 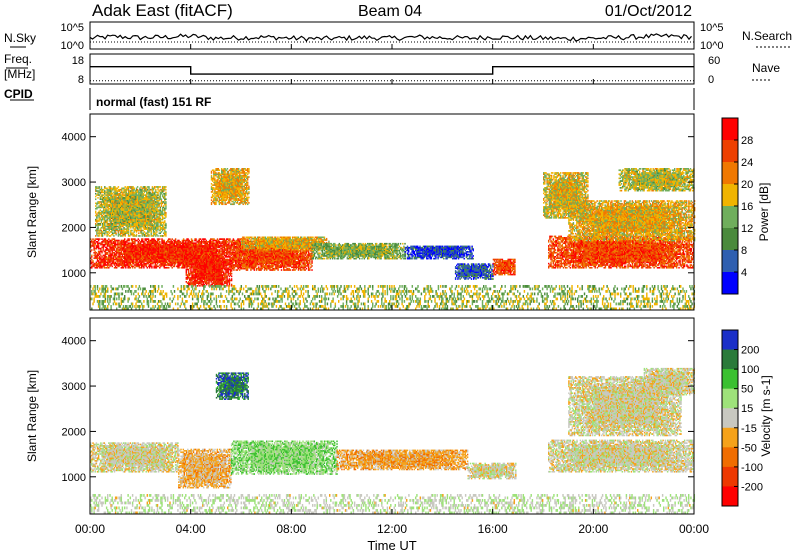 What do you see at coordinates (752, 468) in the screenshot?
I see `velocity-colorbar-label-6: -100` at bounding box center [752, 468].